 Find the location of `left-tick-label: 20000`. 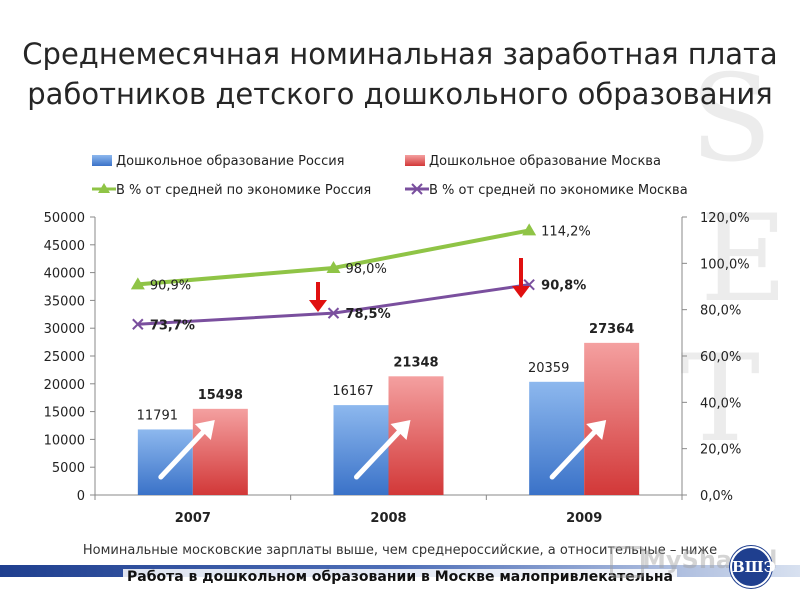

left-tick-label: 20000 is located at coordinates (64, 385).